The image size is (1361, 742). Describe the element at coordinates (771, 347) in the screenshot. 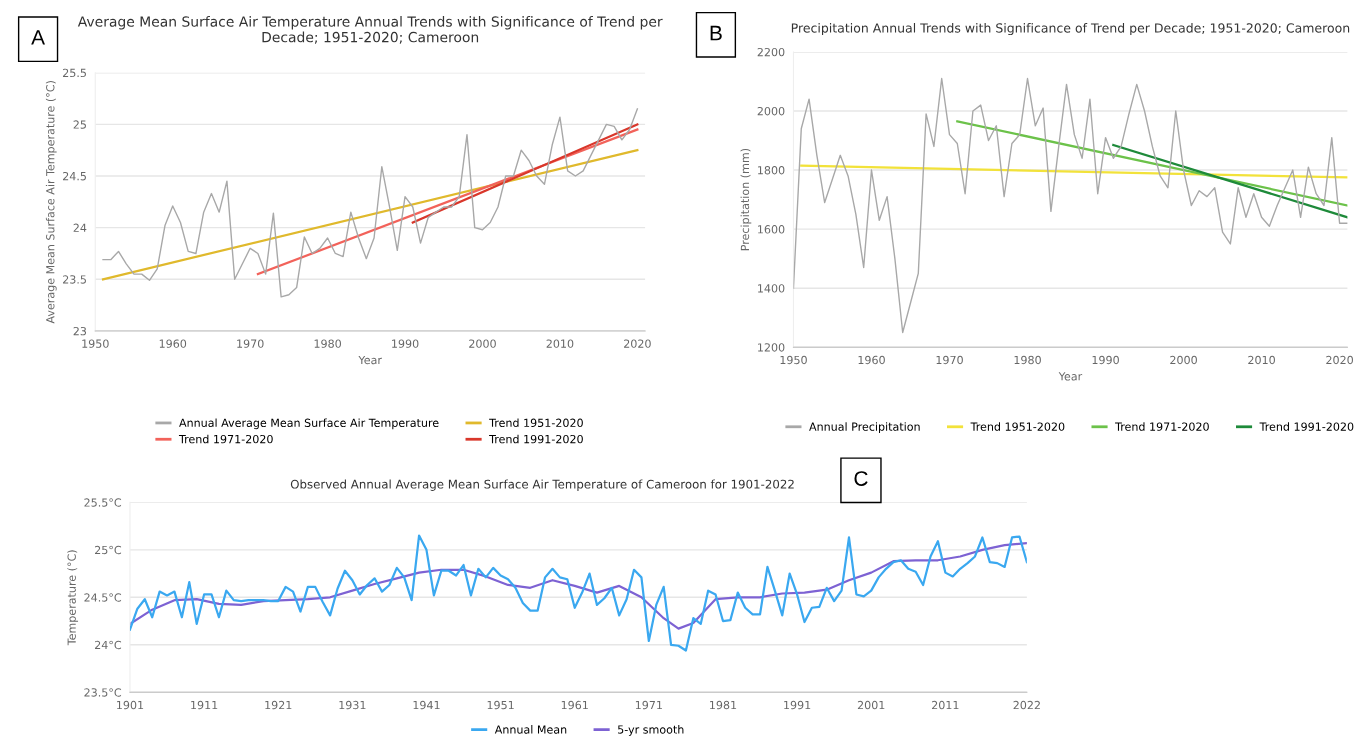

I see `y-tick-label: 1200` at that location.